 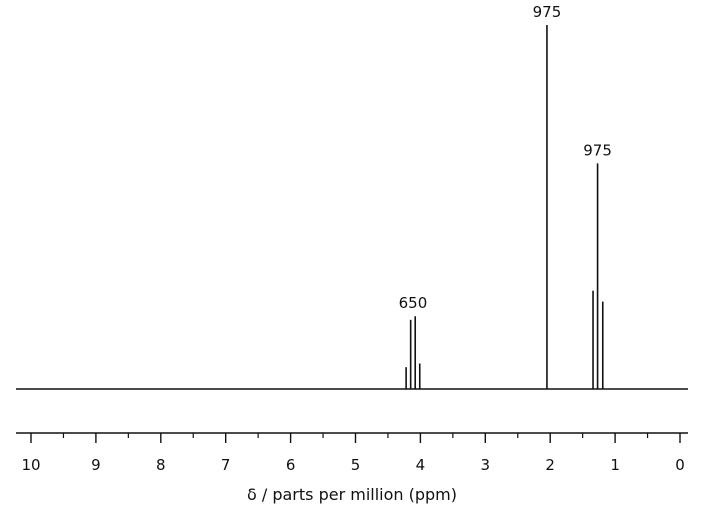 I want to click on tick-label: 9, so click(x=96, y=465).